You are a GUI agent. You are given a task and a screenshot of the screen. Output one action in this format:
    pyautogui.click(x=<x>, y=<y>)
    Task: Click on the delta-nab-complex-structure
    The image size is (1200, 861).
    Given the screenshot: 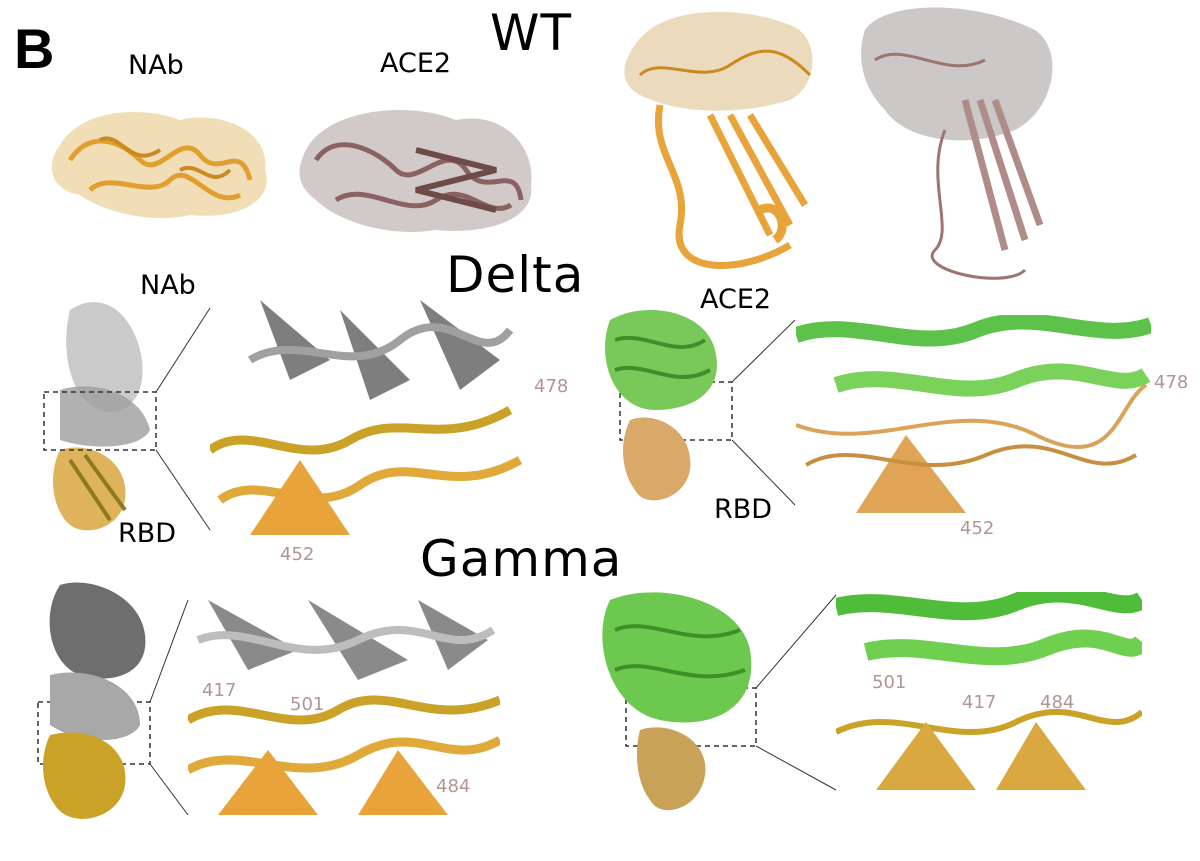 What is the action you would take?
    pyautogui.click(x=100, y=417)
    